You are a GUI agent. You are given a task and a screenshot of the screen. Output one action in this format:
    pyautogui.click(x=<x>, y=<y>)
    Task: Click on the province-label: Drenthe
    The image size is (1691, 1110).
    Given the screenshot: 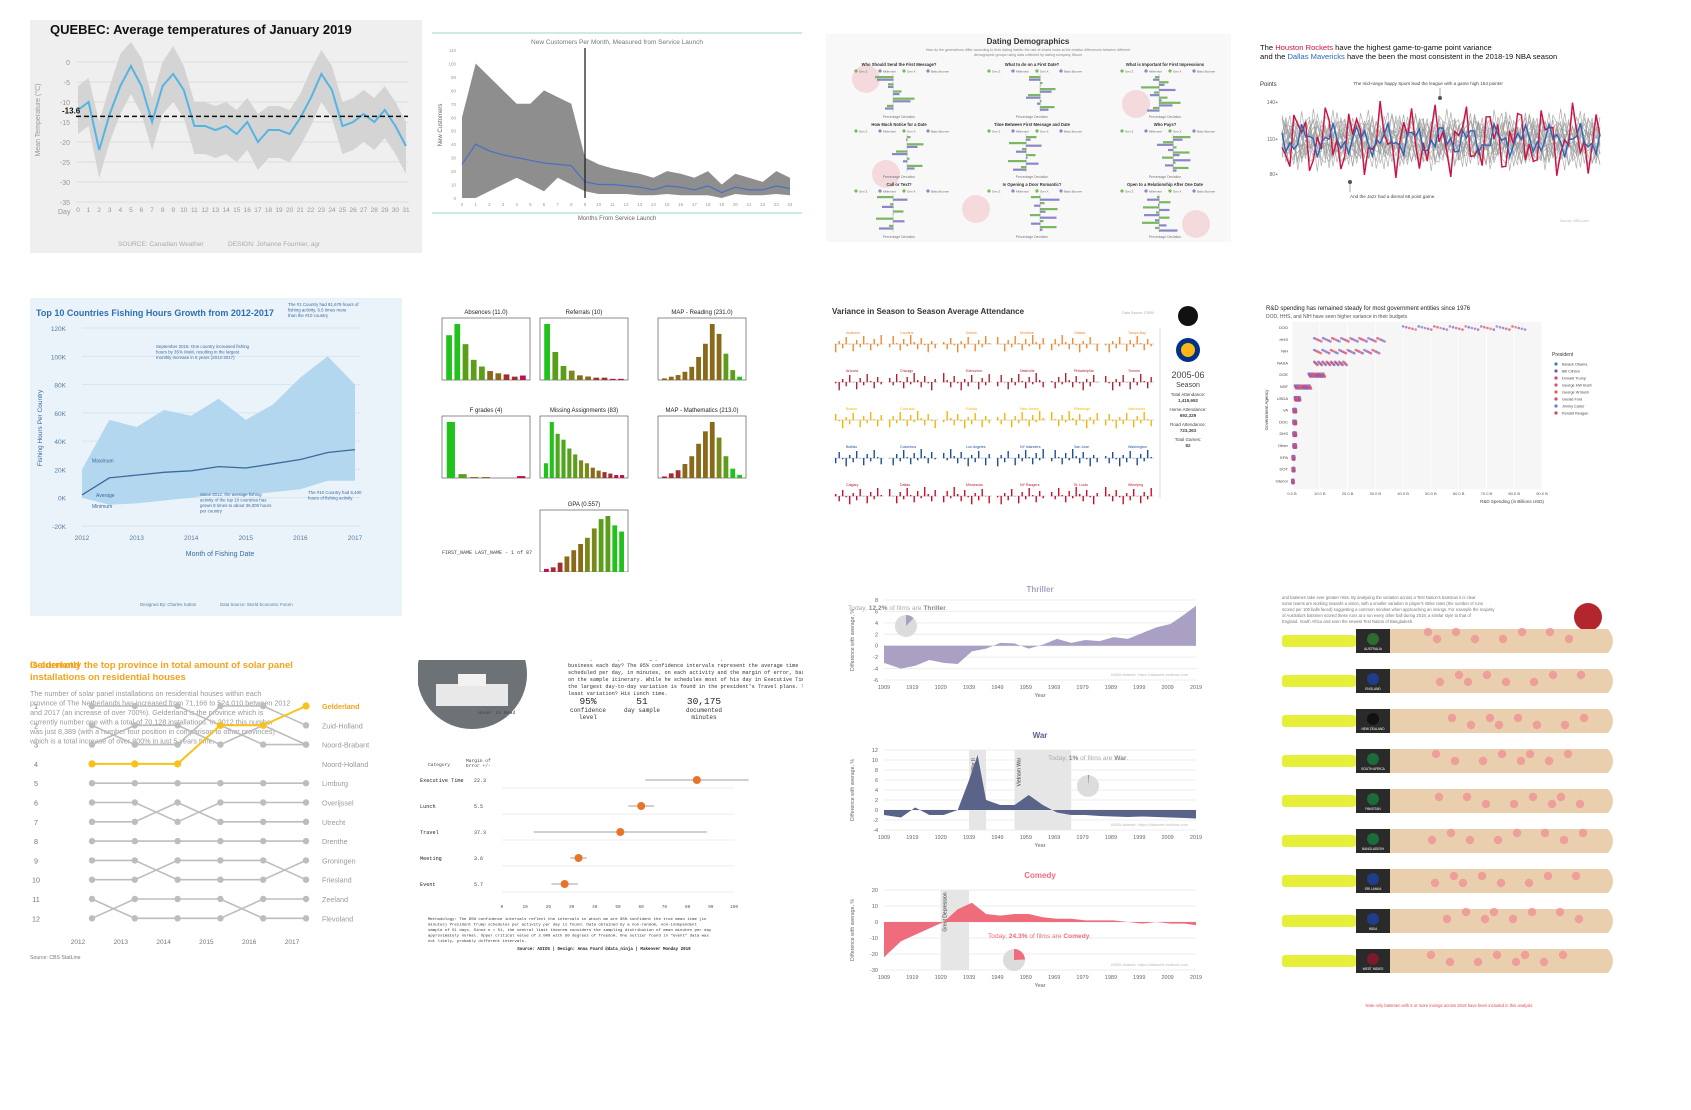 What is the action you would take?
    pyautogui.click(x=335, y=841)
    